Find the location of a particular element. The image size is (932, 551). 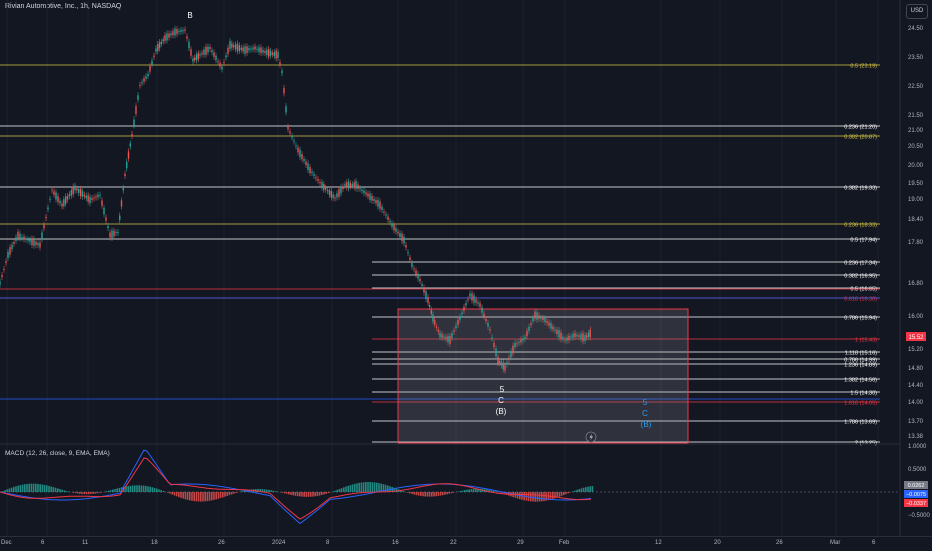

price-tick: 20.50 is located at coordinates (916, 147).